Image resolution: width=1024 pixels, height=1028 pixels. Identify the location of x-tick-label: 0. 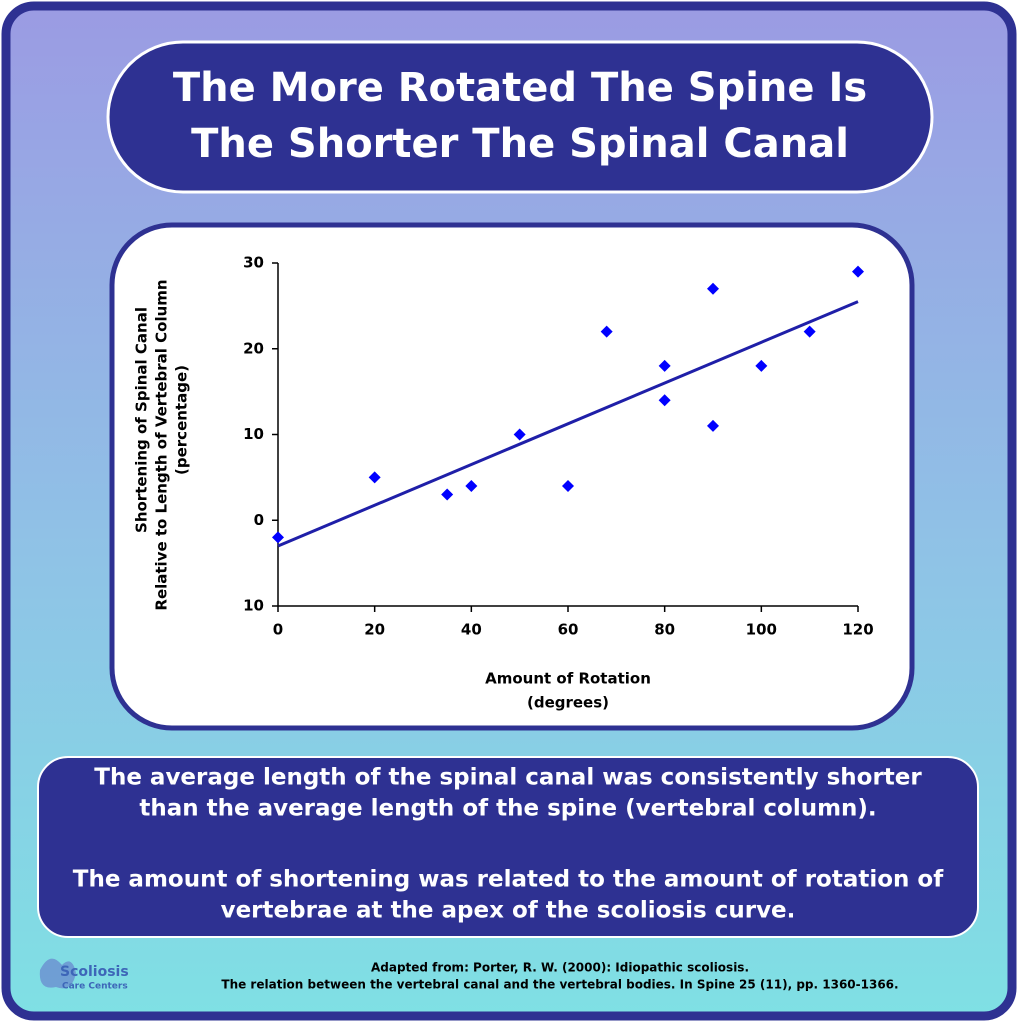
(278, 630).